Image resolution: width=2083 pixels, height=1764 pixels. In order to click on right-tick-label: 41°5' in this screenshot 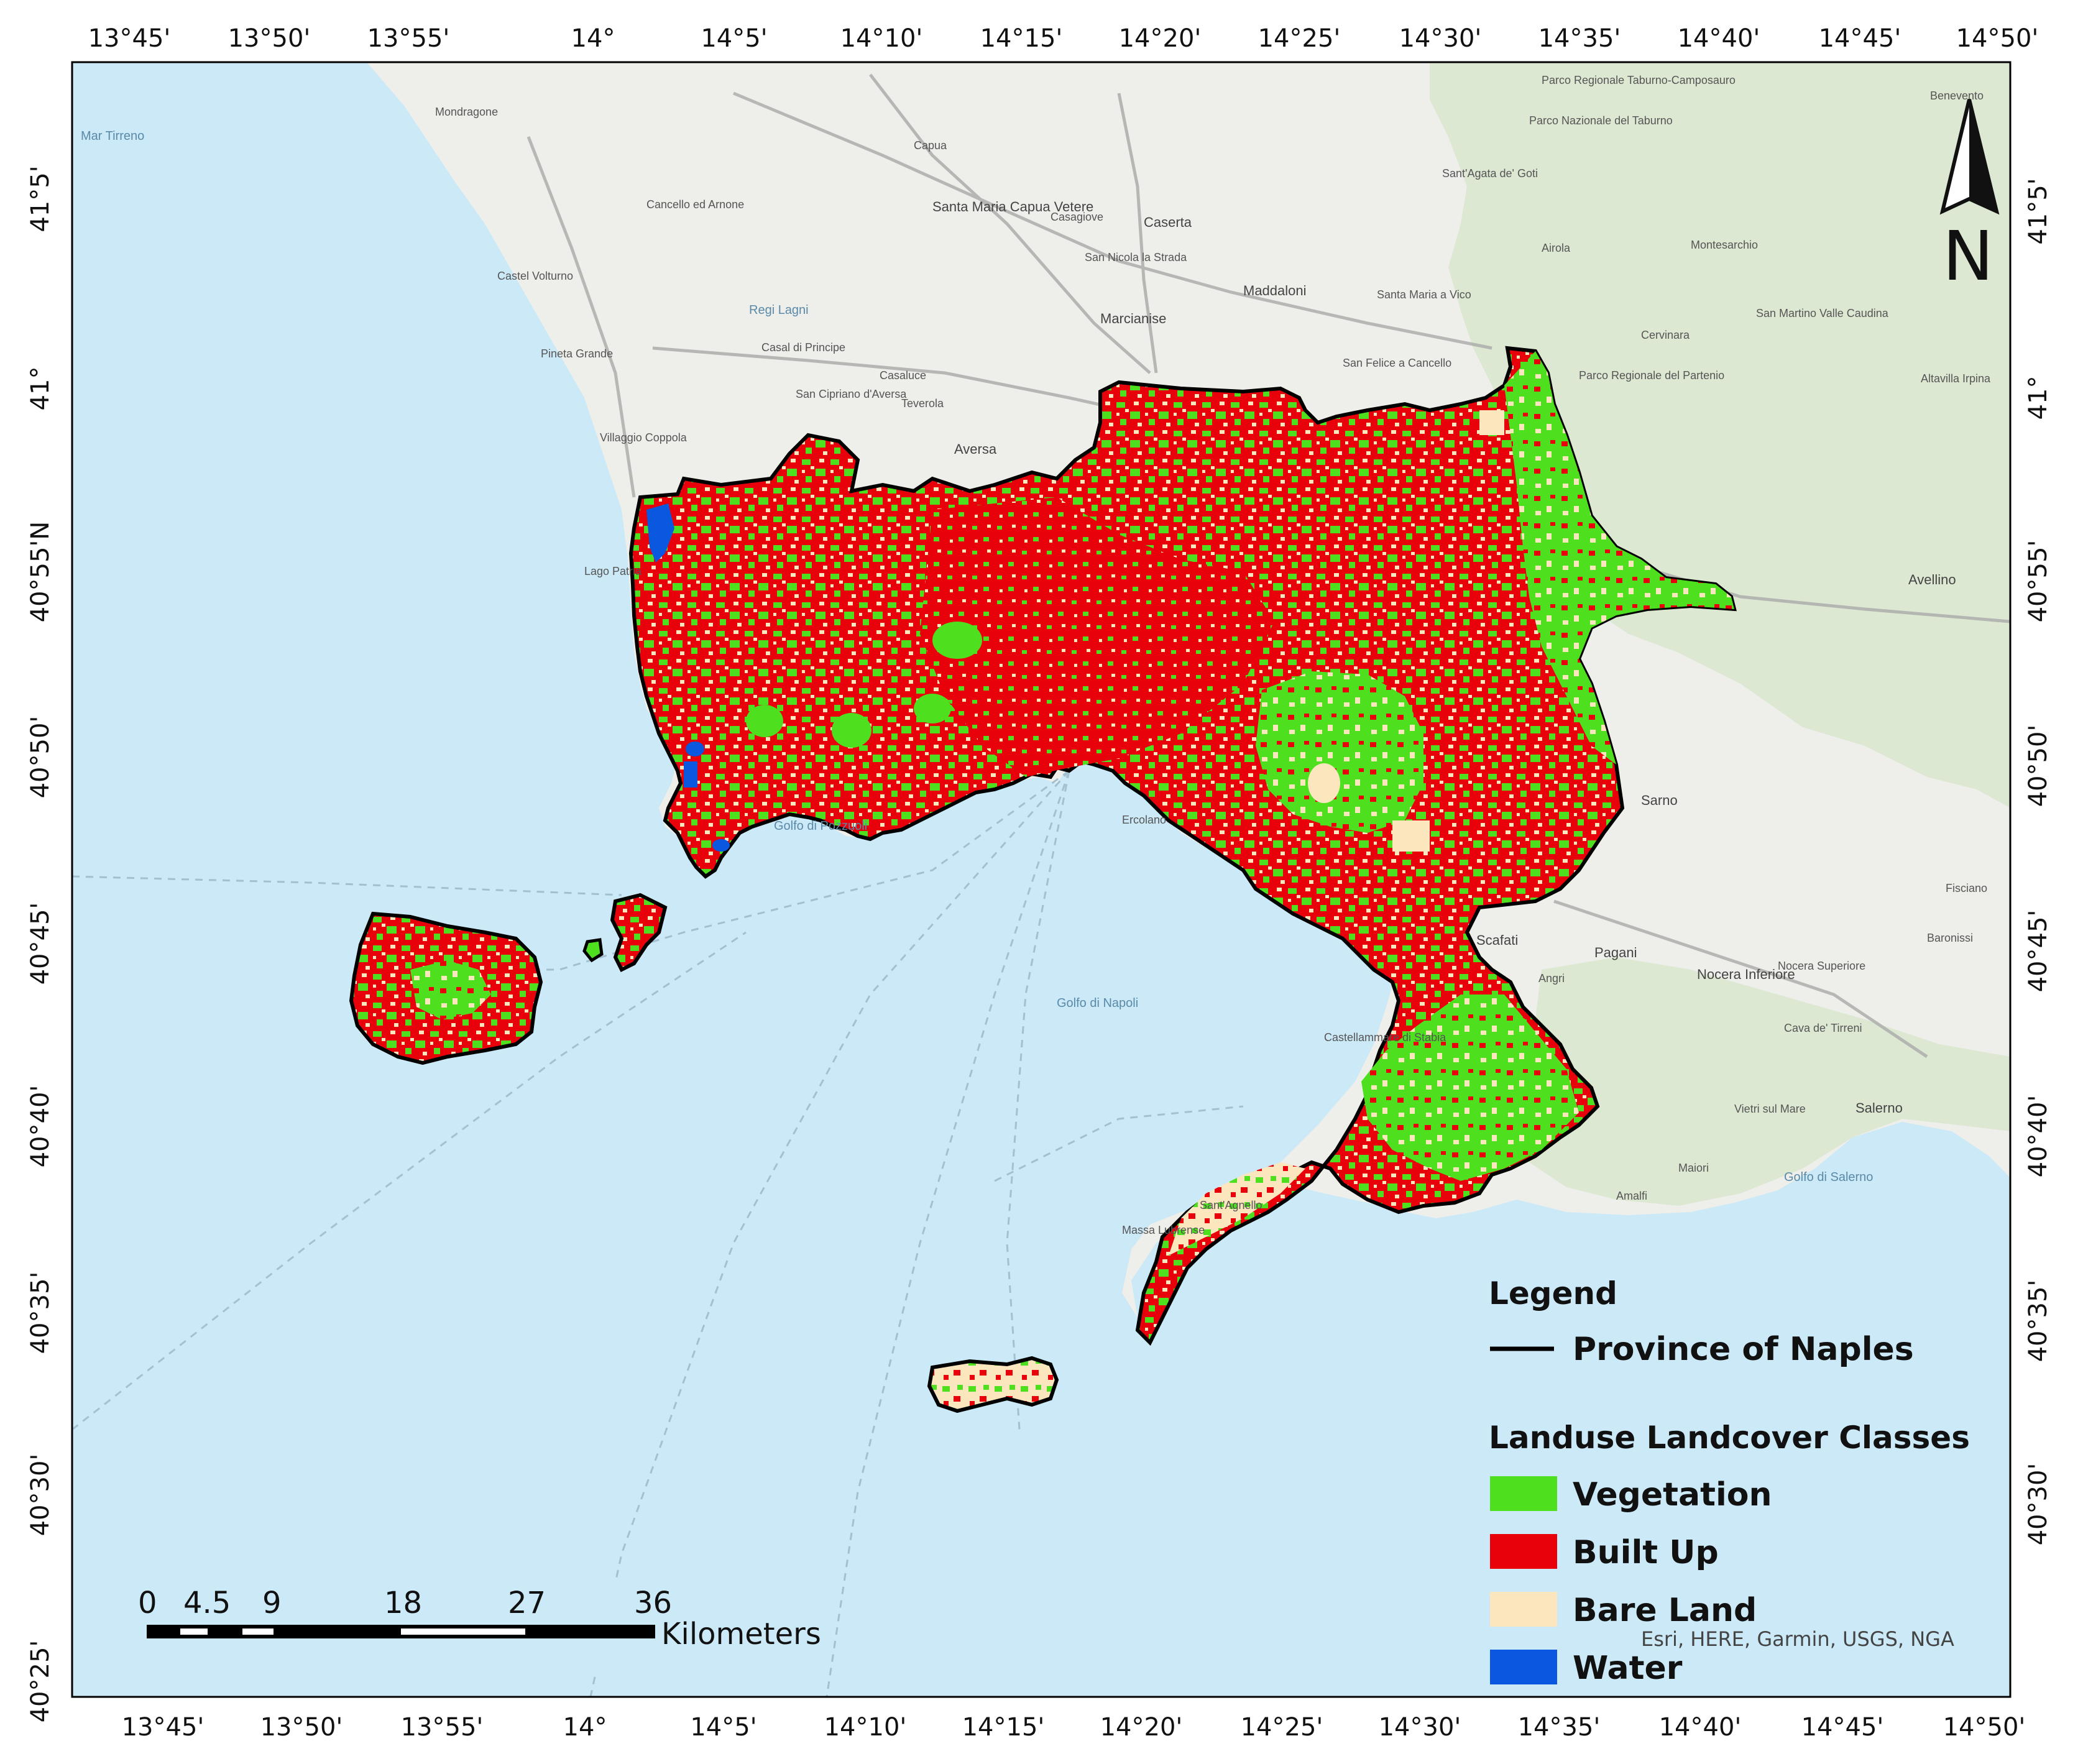, I will do `click(2039, 211)`.